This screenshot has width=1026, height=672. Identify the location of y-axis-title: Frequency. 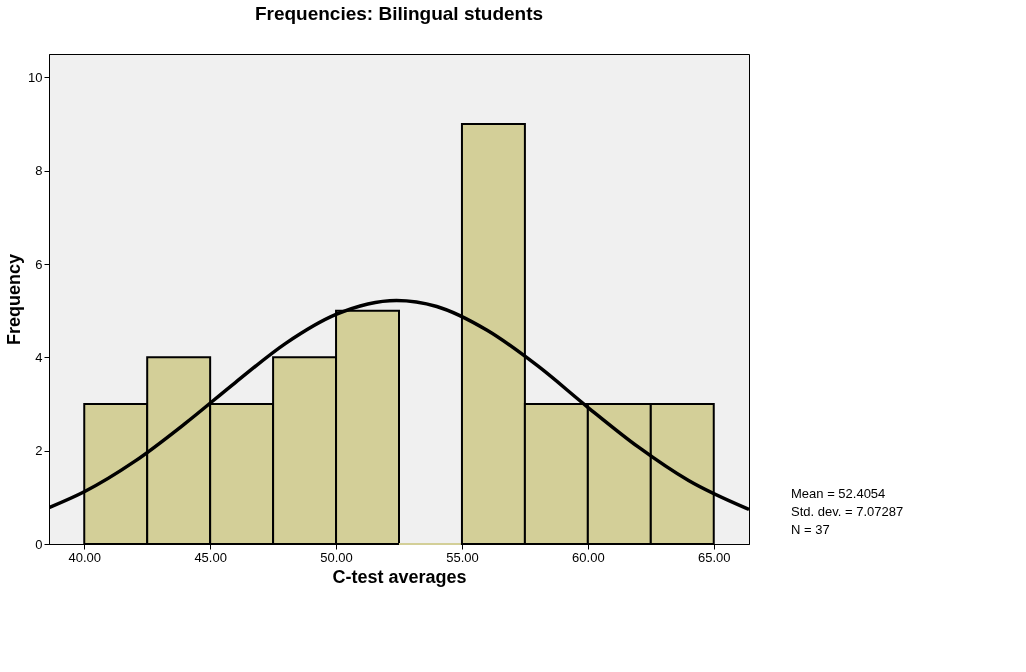
(14, 299).